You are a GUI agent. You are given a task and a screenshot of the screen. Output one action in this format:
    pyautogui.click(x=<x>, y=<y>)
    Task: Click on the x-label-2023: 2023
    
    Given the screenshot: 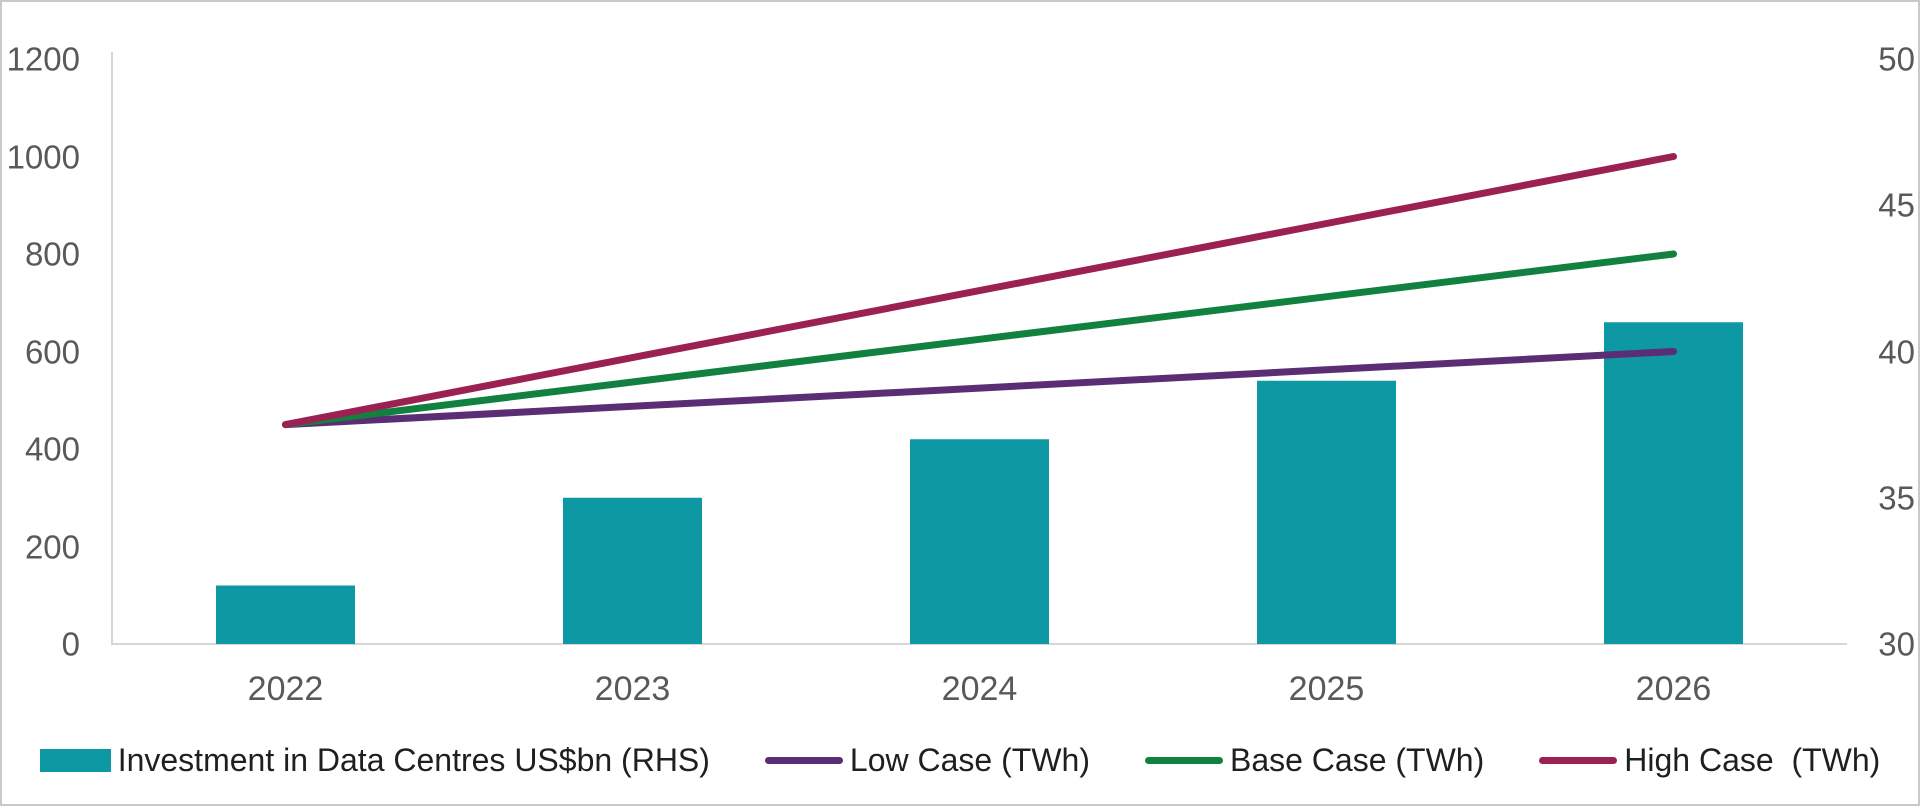 What is the action you would take?
    pyautogui.click(x=632, y=689)
    